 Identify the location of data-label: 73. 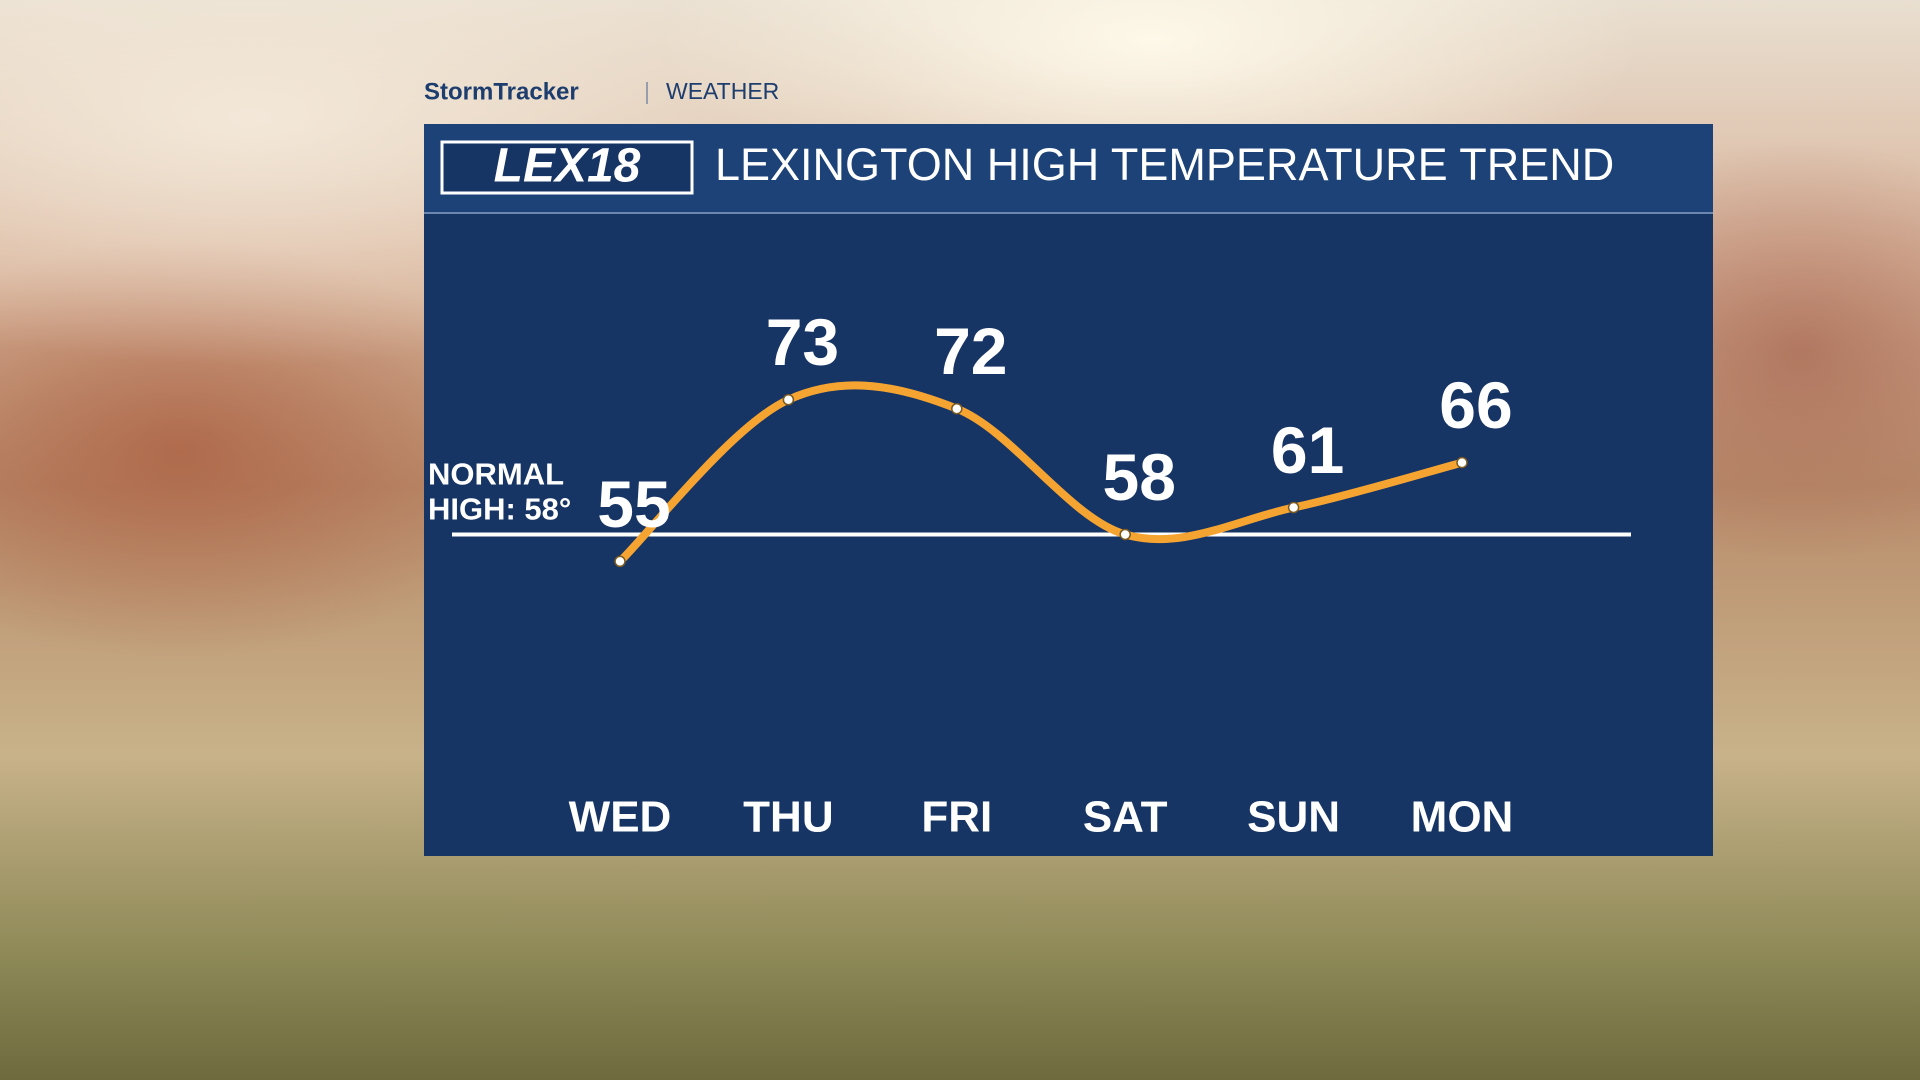
(802, 342).